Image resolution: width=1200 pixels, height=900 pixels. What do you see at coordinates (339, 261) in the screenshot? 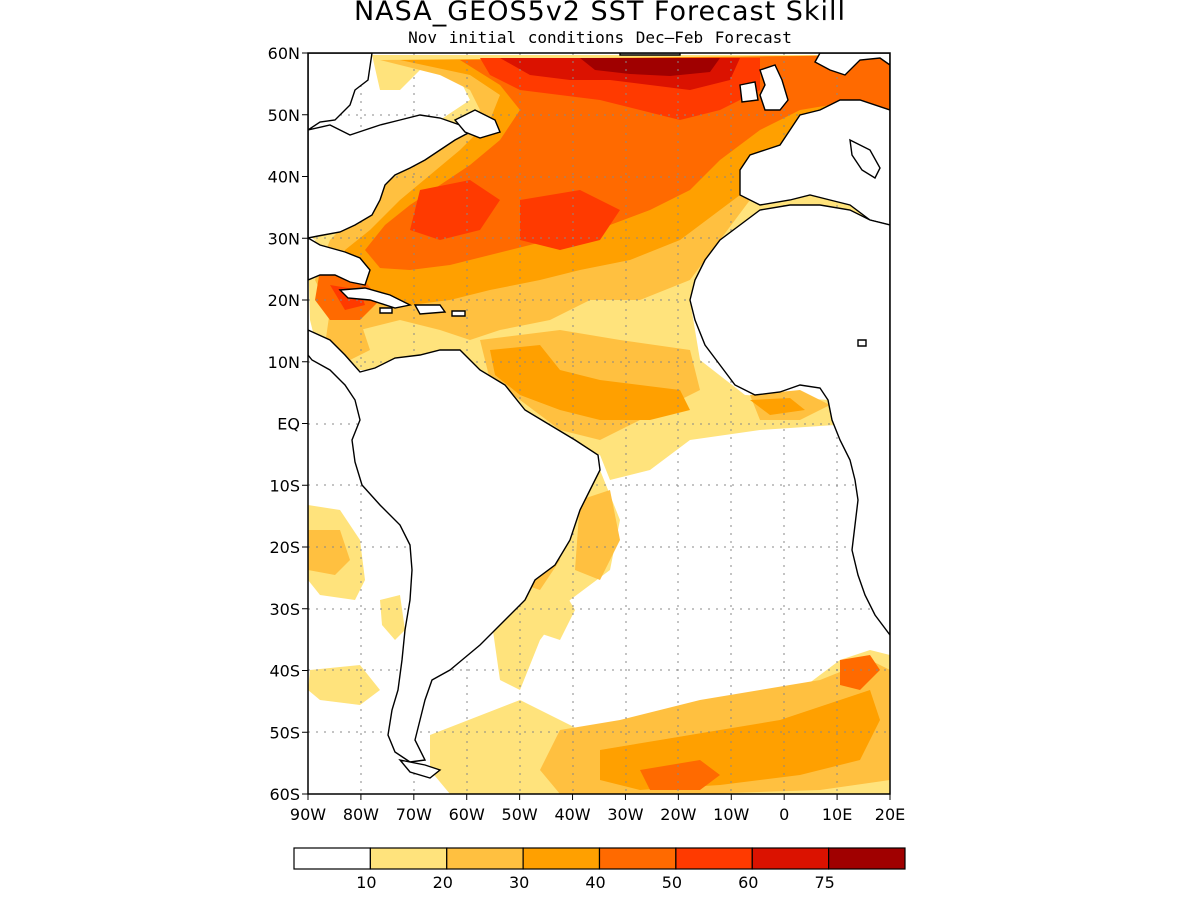
I see `florida-gulf` at bounding box center [339, 261].